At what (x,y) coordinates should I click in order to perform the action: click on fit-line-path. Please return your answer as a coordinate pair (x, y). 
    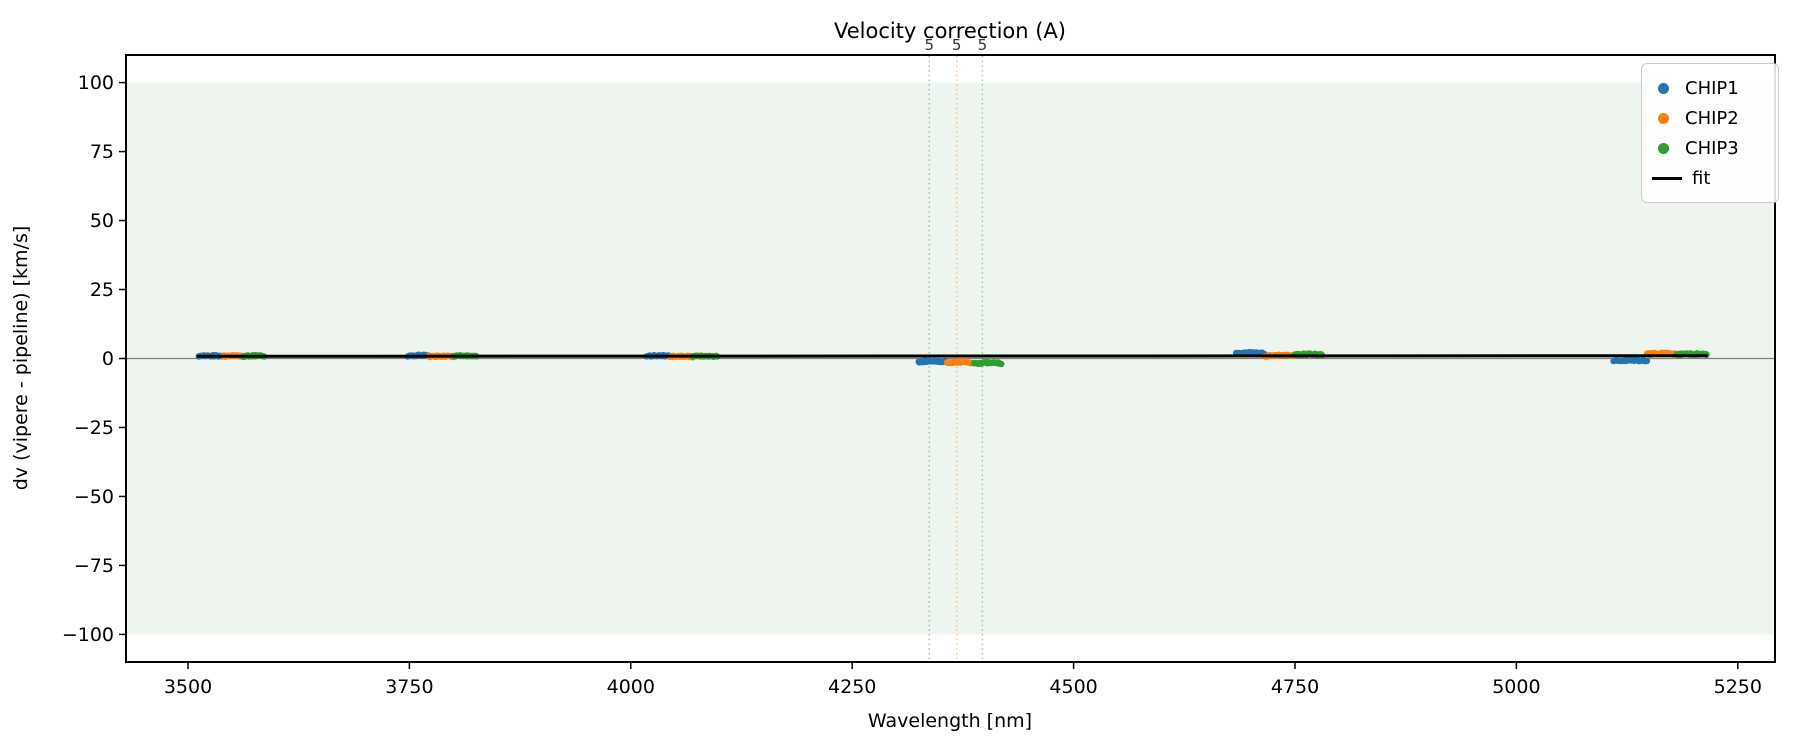
    Looking at the image, I should click on (952, 356).